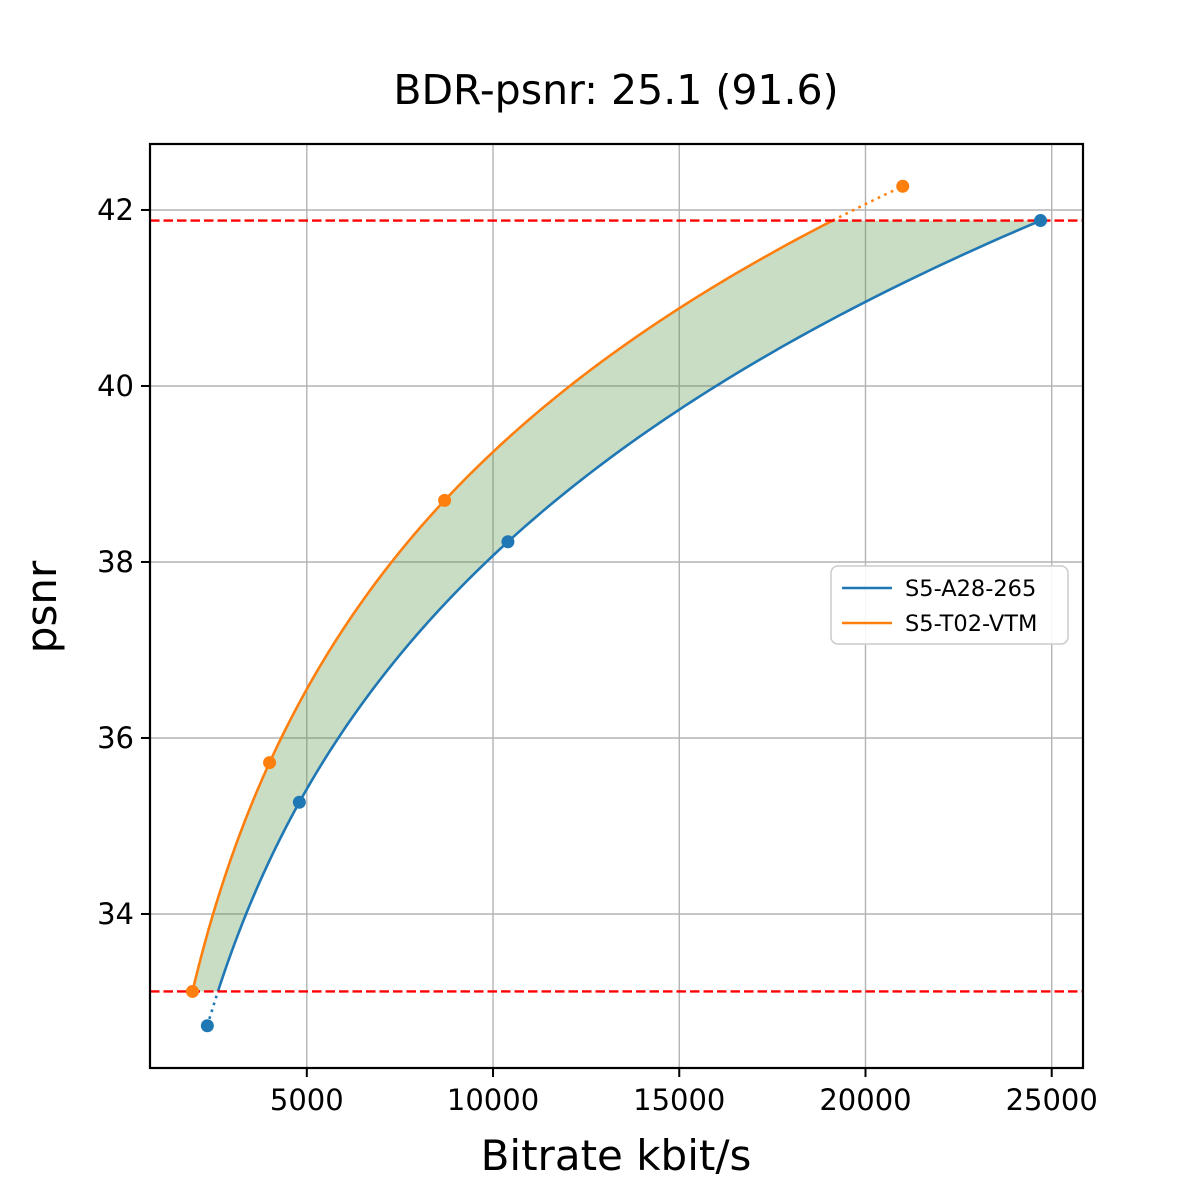 This screenshot has width=1200, height=1204. I want to click on x-tick-label: 10000, so click(493, 1100).